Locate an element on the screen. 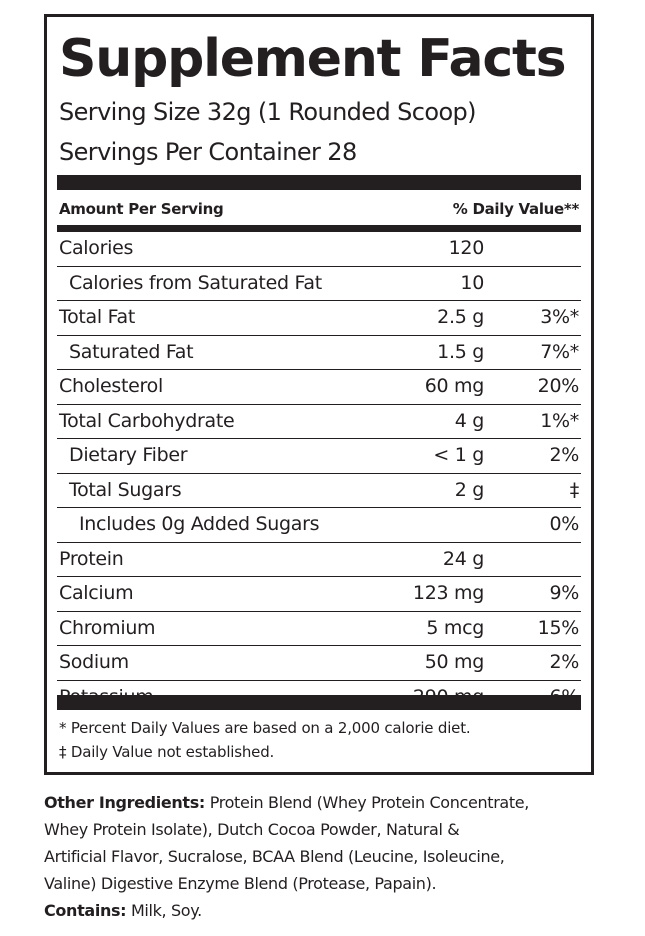 This screenshot has height=936, width=645. serving-size: Serving Size 32g (1 Rounded Scoop) is located at coordinates (268, 112).